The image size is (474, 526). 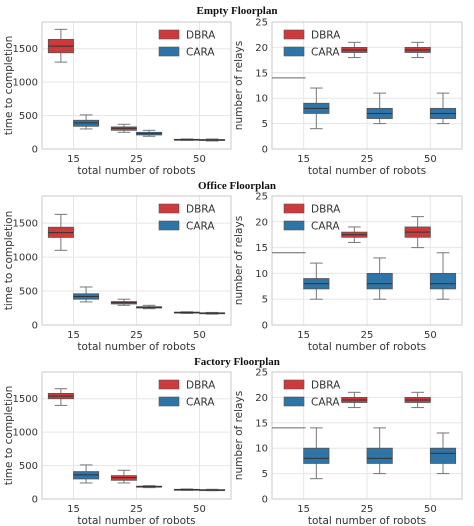 I want to click on y-tick-label: 10, so click(x=261, y=99).